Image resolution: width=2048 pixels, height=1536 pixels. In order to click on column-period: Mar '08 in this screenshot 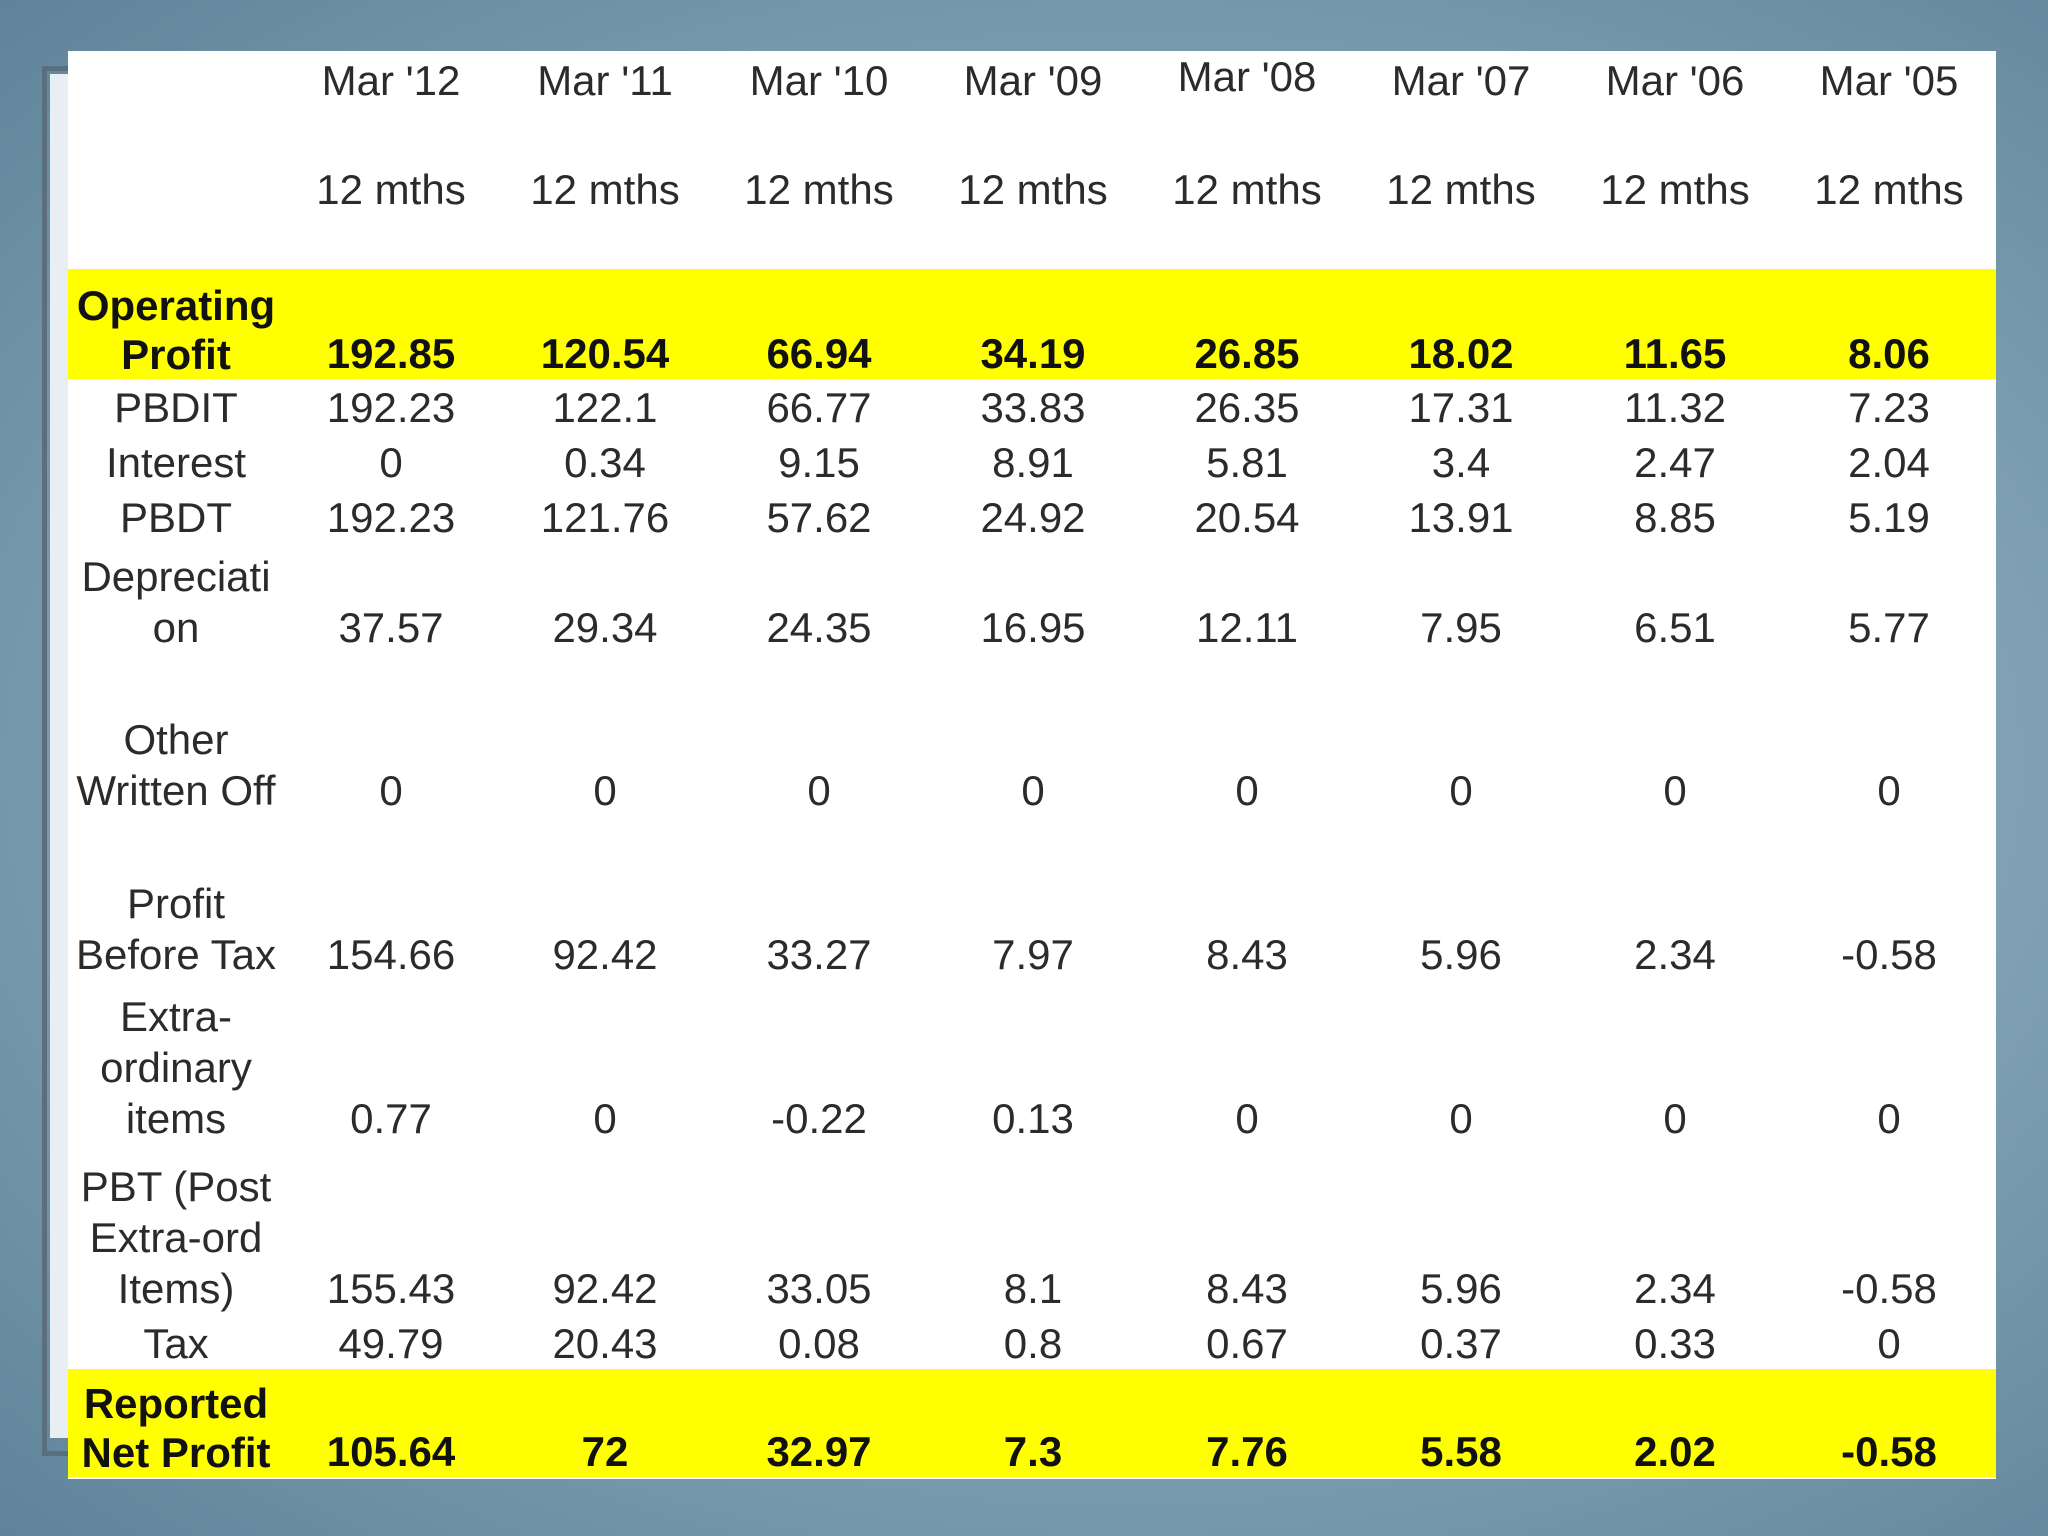, I will do `click(1247, 76)`.